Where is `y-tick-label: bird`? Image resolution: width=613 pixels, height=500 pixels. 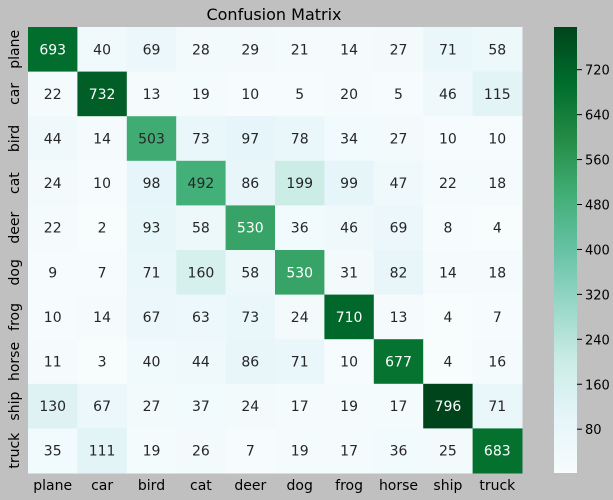
y-tick-label: bird is located at coordinates (15, 138).